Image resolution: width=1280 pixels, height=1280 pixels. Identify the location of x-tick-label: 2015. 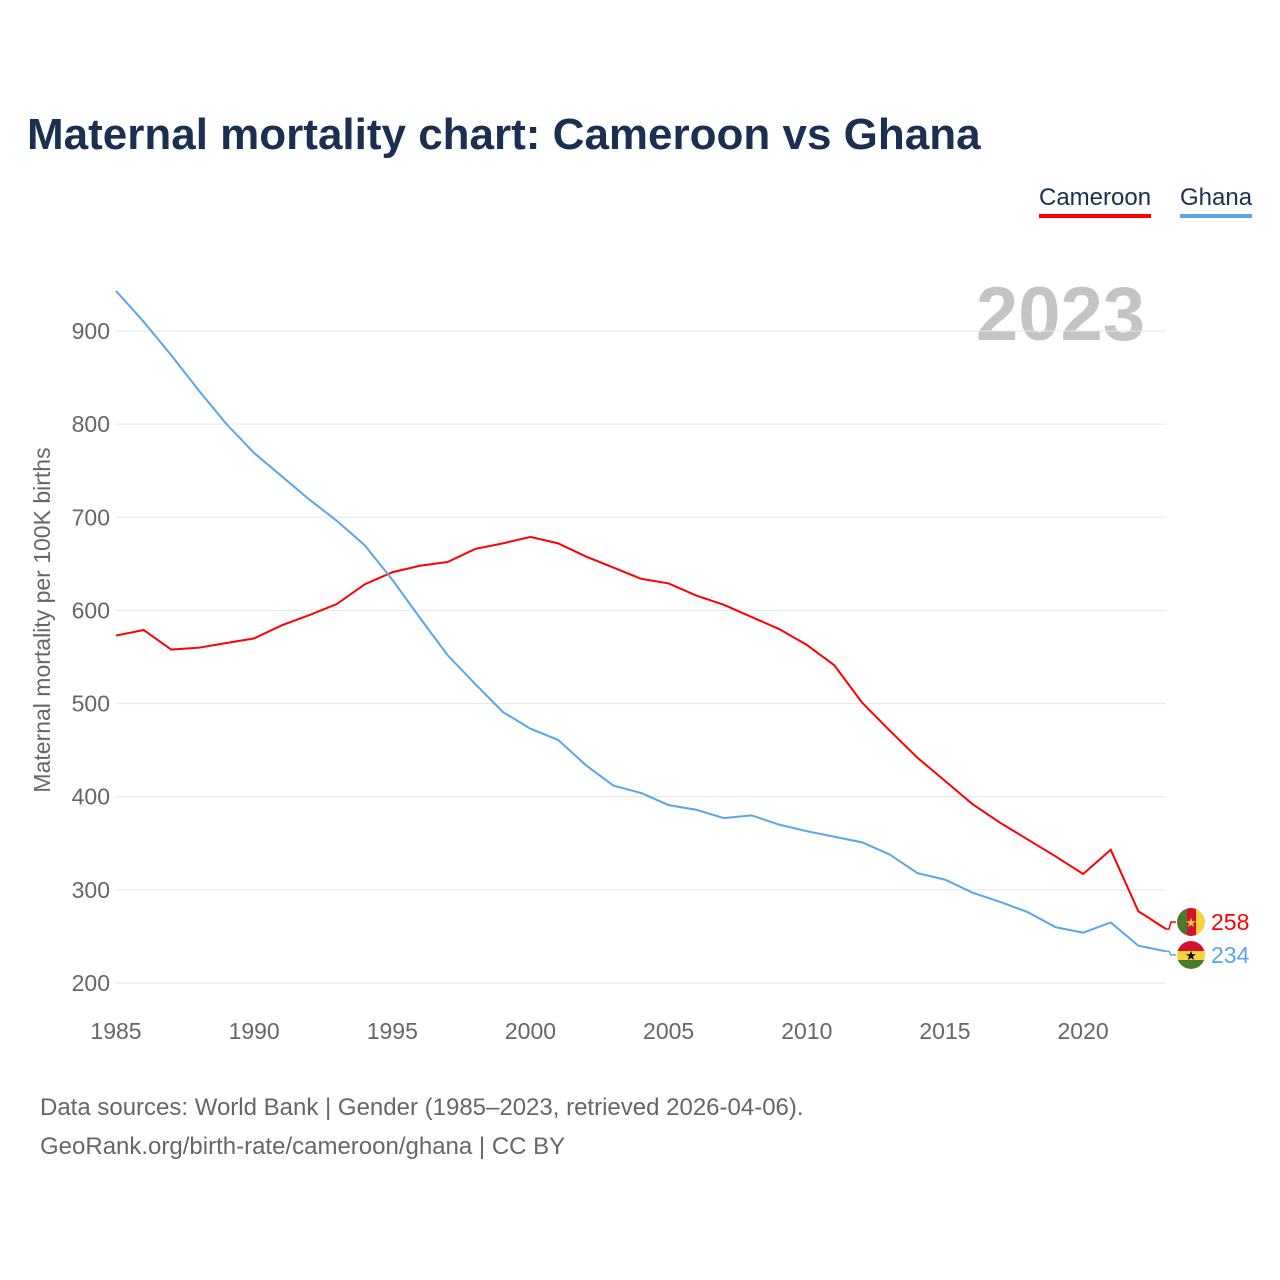
(944, 1031).